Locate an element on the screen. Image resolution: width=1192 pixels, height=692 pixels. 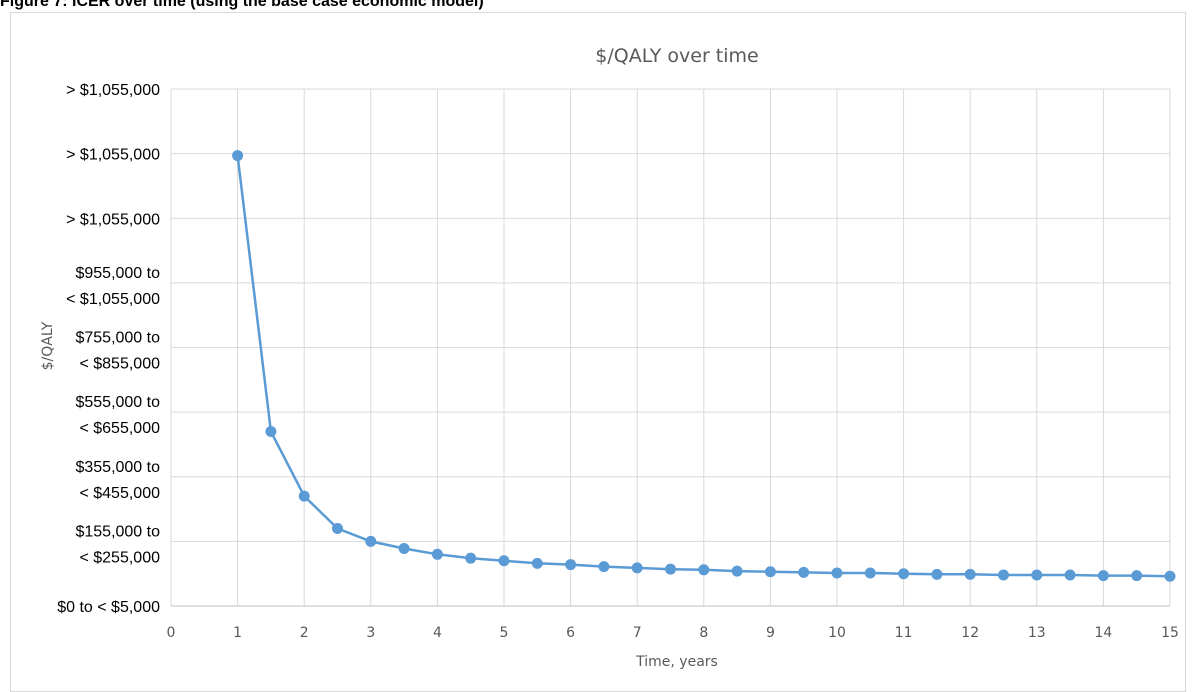
x-tick-label: 4 is located at coordinates (437, 633).